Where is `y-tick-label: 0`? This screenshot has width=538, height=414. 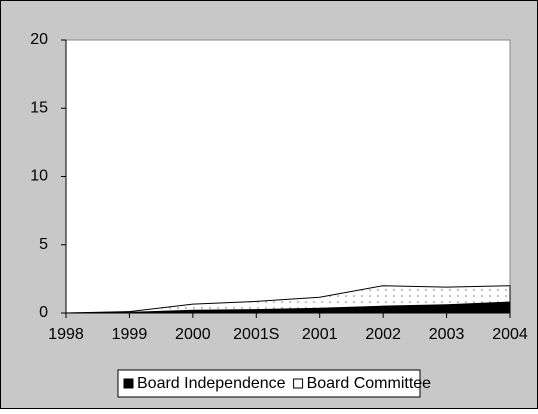
y-tick-label: 0 is located at coordinates (43, 312).